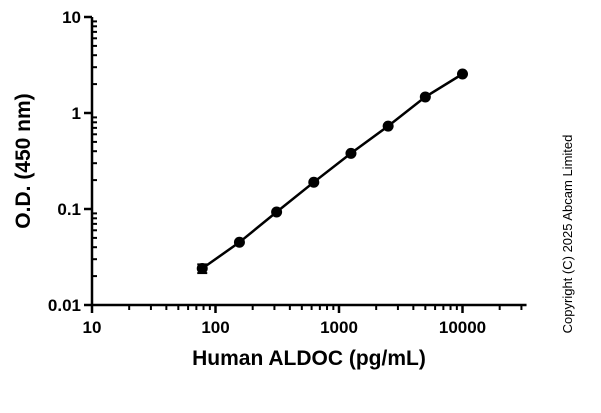  I want to click on x-axis-title: Human ALDOC (pg/mL), so click(309, 358).